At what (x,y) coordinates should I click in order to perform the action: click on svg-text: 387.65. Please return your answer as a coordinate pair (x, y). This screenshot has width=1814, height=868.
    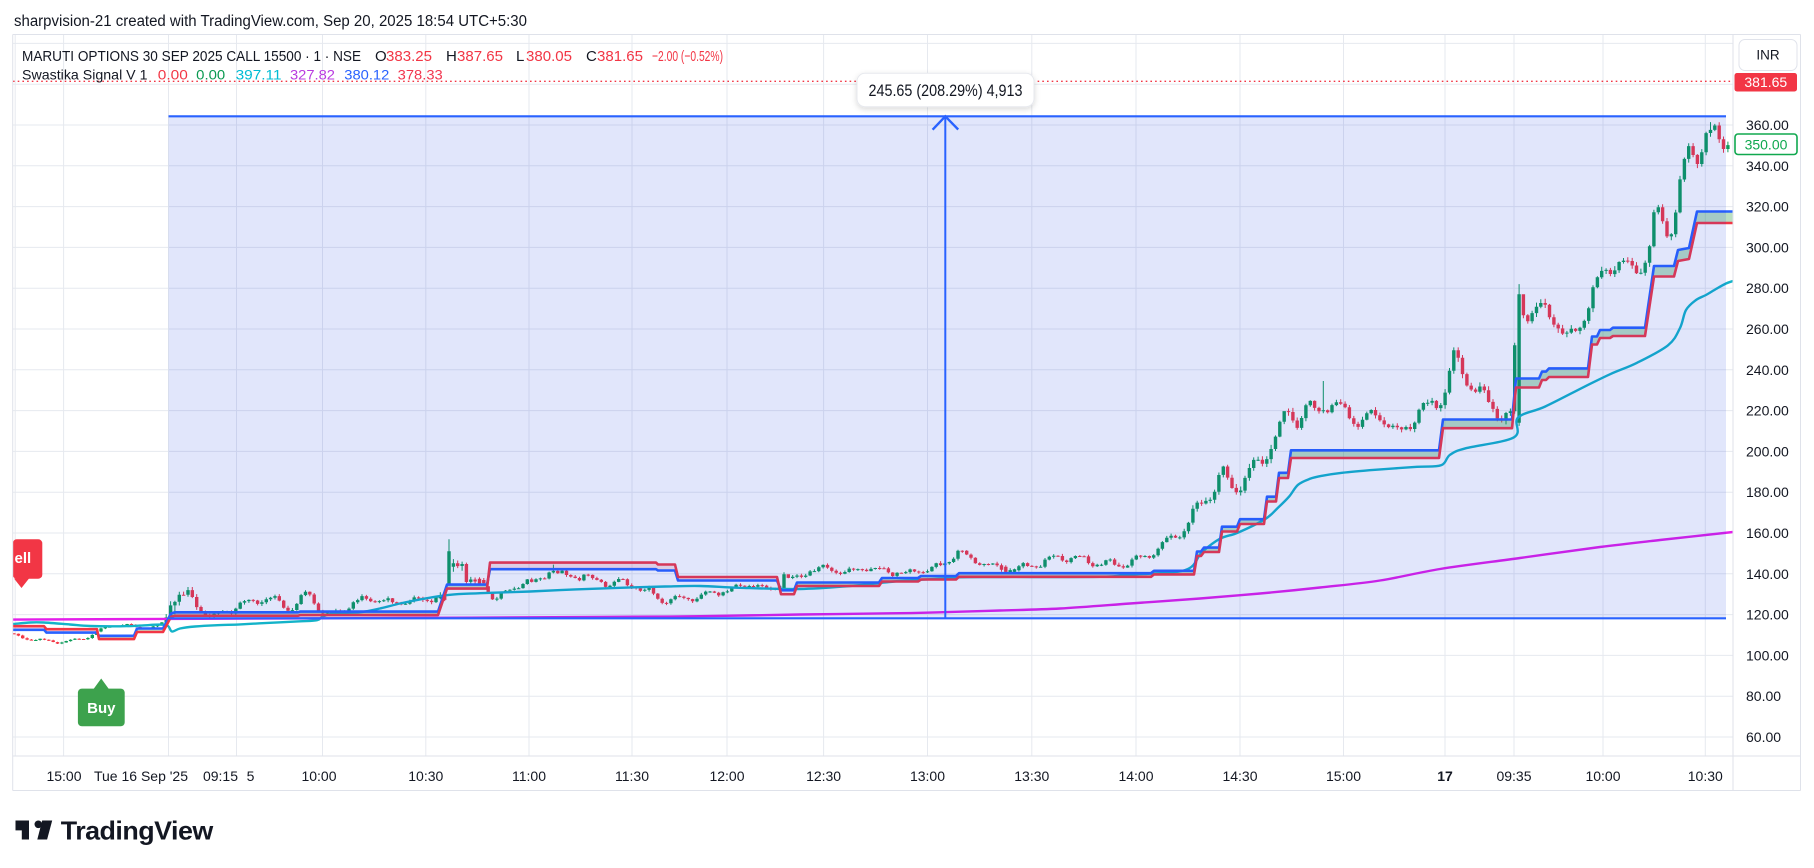
    Looking at the image, I should click on (480, 56).